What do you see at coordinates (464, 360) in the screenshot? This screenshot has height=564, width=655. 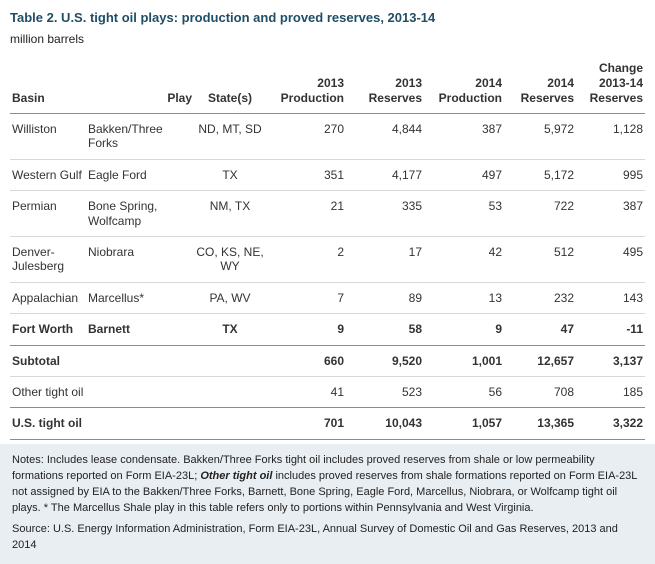 I see `cell-2014-production: 1,001` at bounding box center [464, 360].